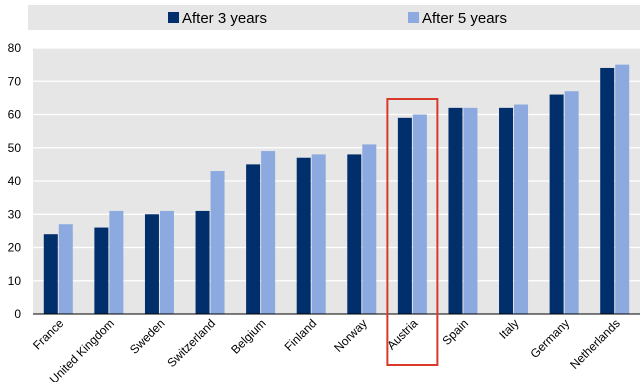  What do you see at coordinates (354, 234) in the screenshot?
I see `bar-norway-after-3-years` at bounding box center [354, 234].